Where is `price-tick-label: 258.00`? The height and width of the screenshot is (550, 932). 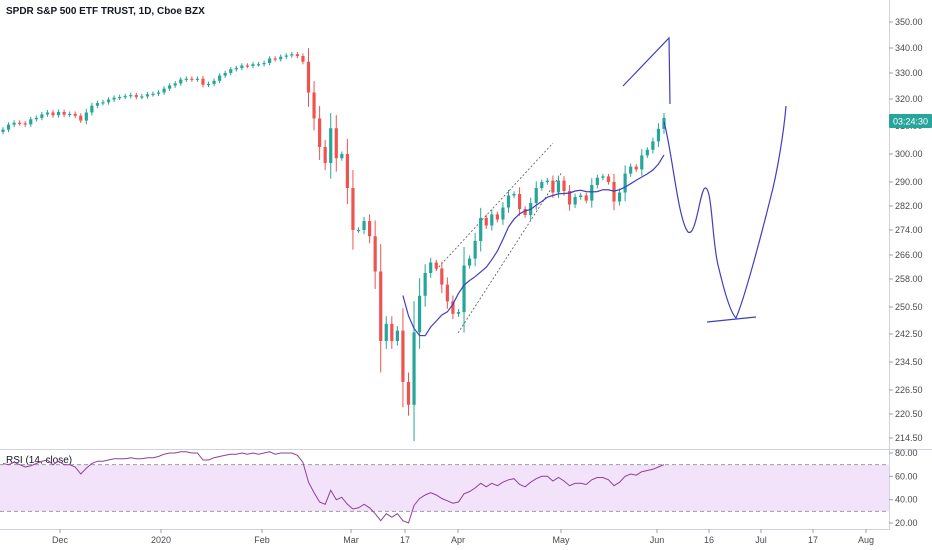 price-tick-label: 258.00 is located at coordinates (909, 279).